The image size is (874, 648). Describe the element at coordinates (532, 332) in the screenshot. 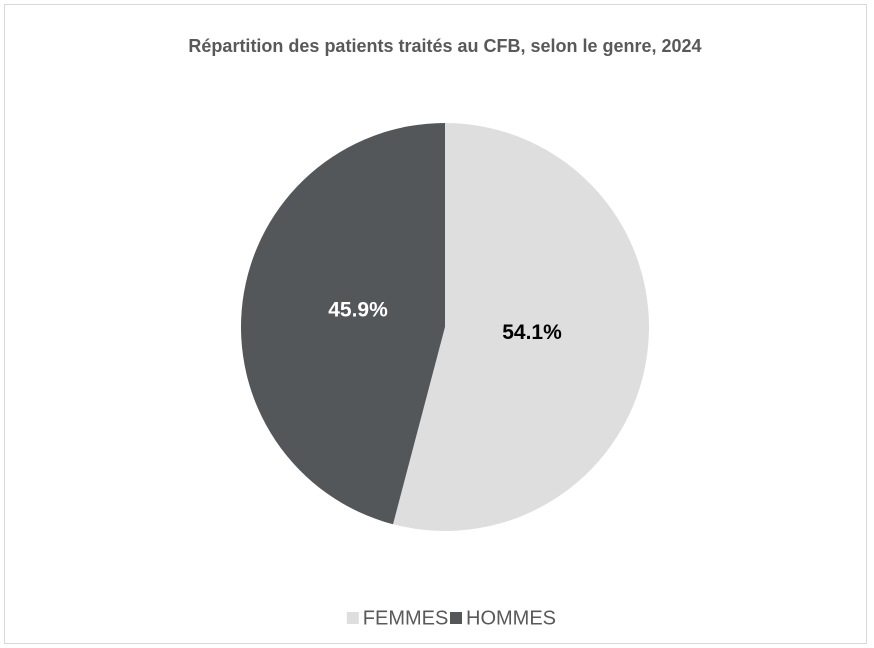

I see `data-label: 54.1%` at that location.